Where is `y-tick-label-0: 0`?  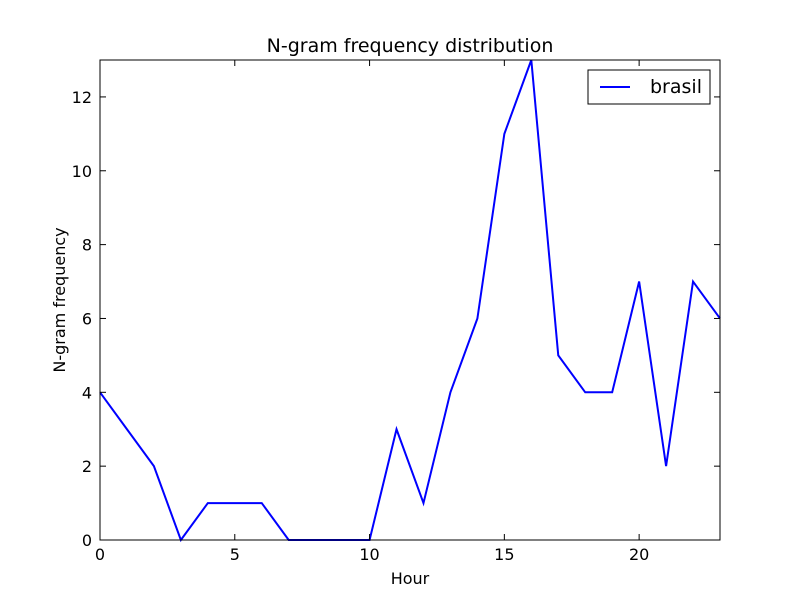 y-tick-label-0: 0 is located at coordinates (87, 540).